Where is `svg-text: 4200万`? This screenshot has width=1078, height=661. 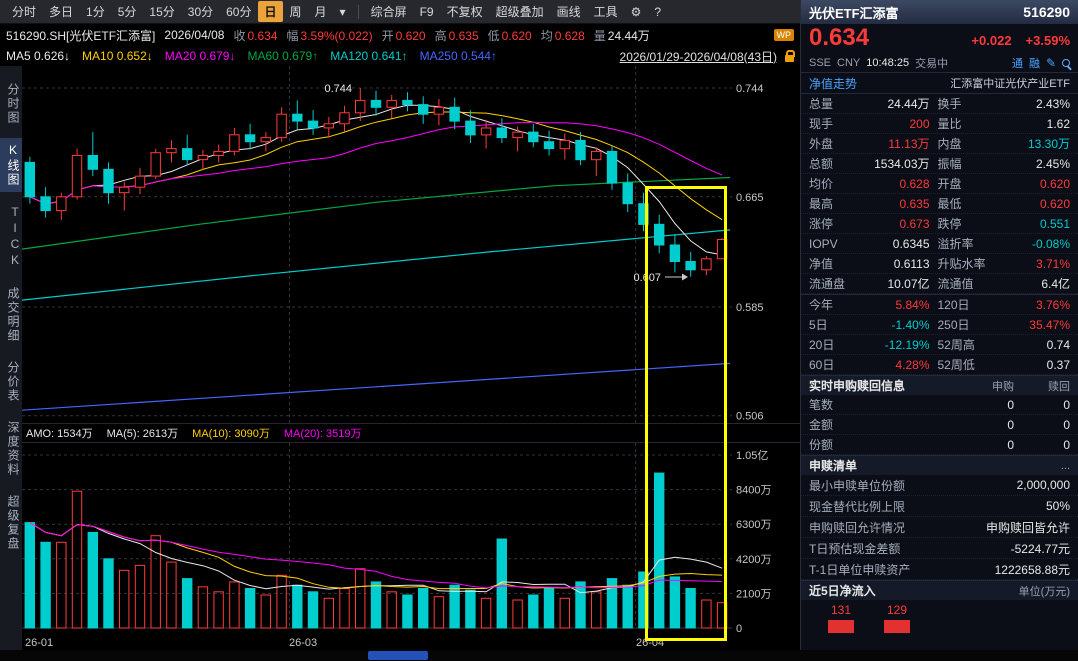
svg-text: 4200万 is located at coordinates (753, 560).